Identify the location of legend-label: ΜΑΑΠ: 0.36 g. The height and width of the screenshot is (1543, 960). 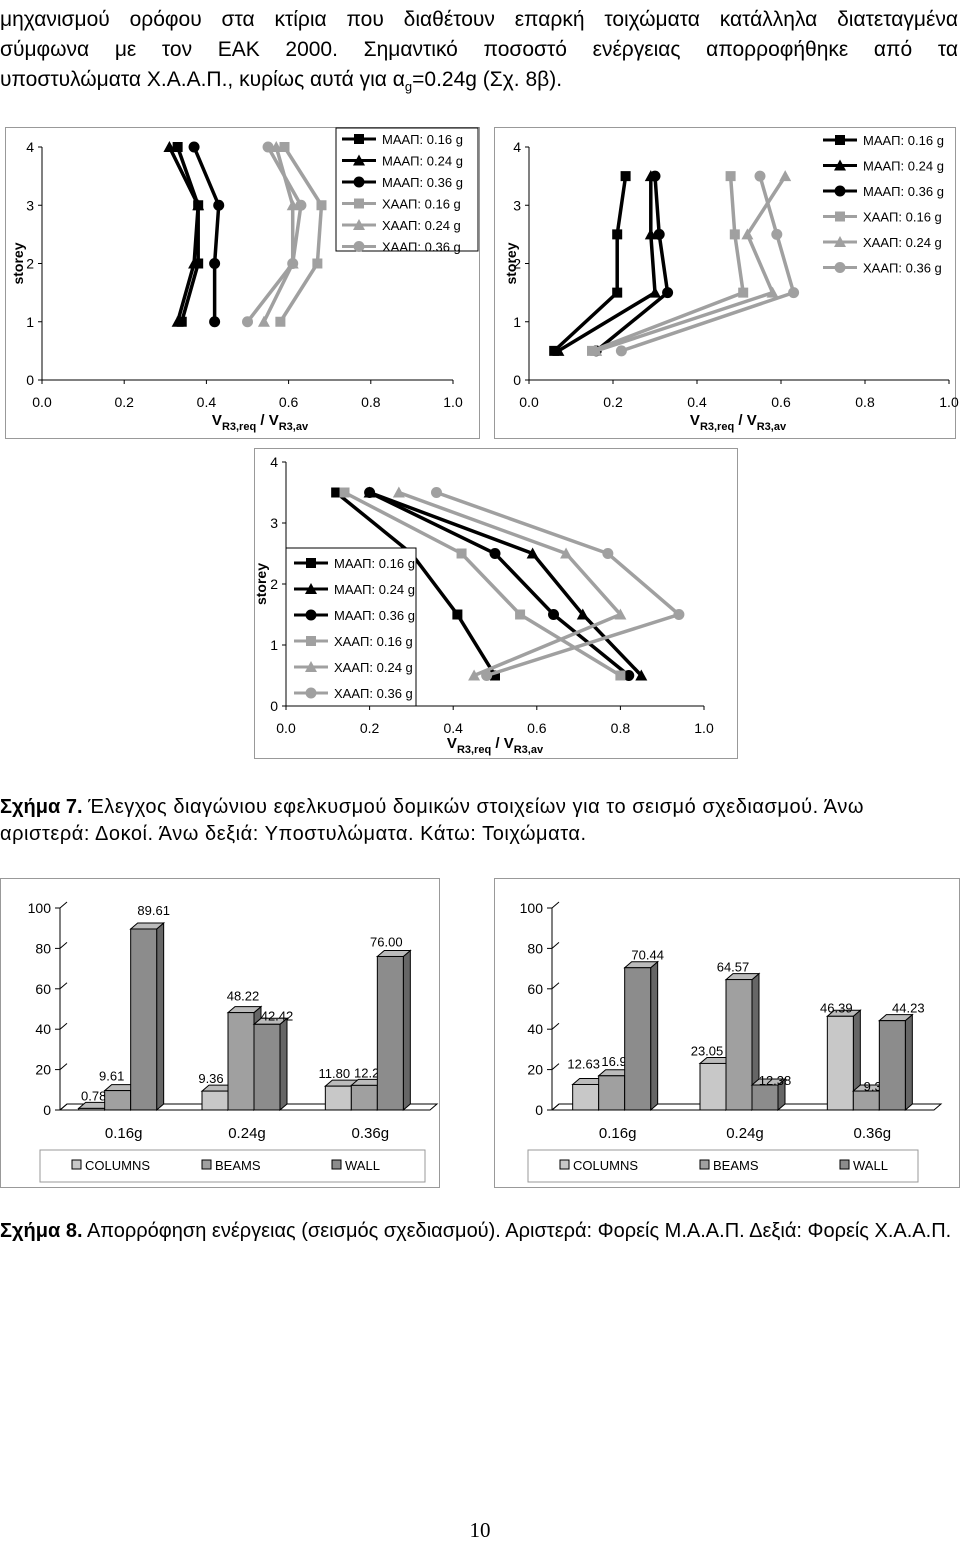
(374, 615).